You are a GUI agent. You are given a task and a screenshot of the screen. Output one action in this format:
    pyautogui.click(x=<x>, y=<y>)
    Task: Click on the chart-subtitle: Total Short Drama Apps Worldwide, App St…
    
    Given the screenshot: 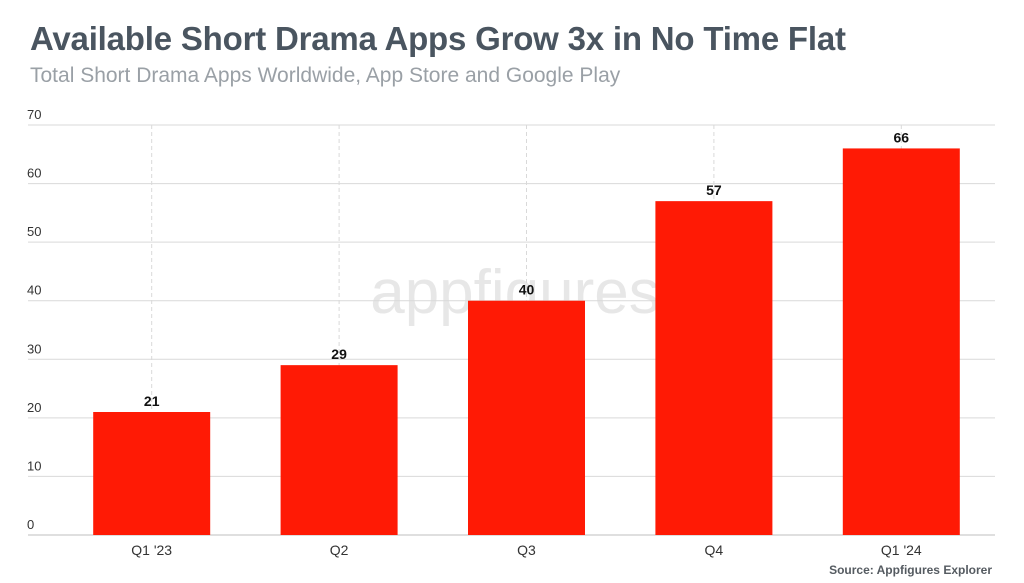 What is the action you would take?
    pyautogui.click(x=325, y=75)
    